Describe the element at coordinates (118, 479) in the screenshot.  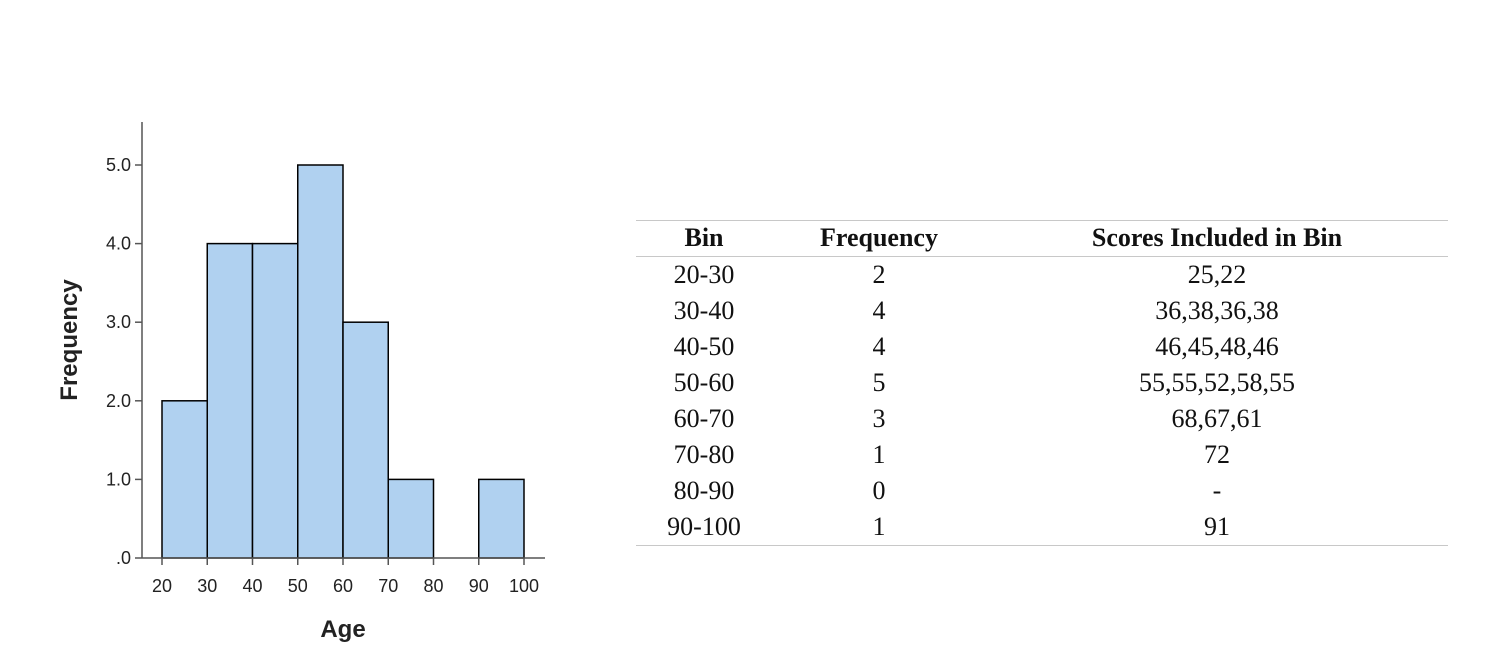
I see `y-tick-label: 1.0` at that location.